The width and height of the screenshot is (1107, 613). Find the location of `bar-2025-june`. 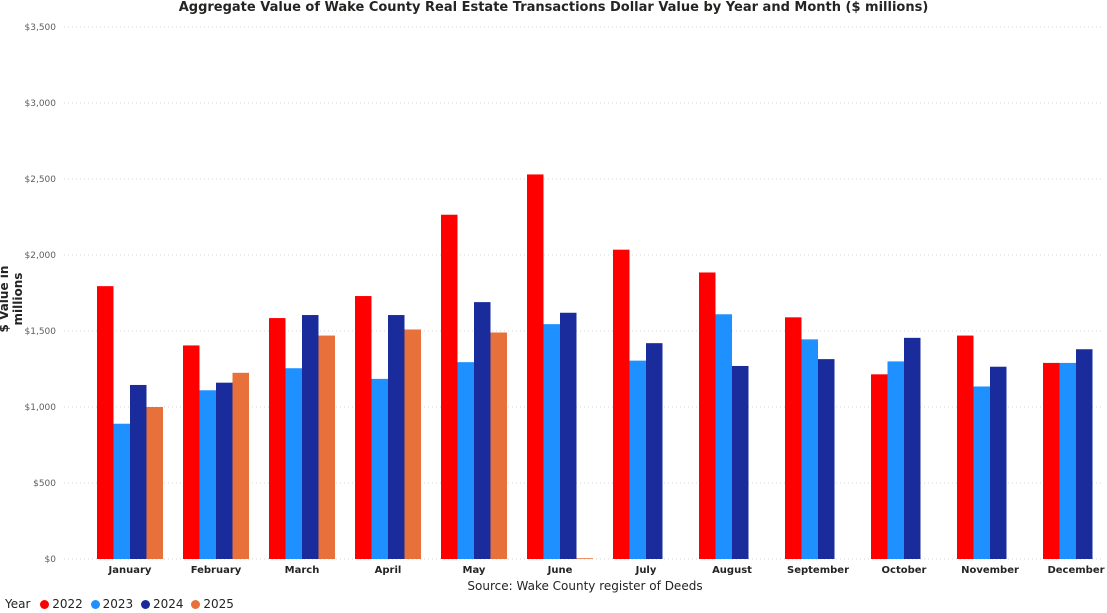

bar-2025-june is located at coordinates (585, 558).